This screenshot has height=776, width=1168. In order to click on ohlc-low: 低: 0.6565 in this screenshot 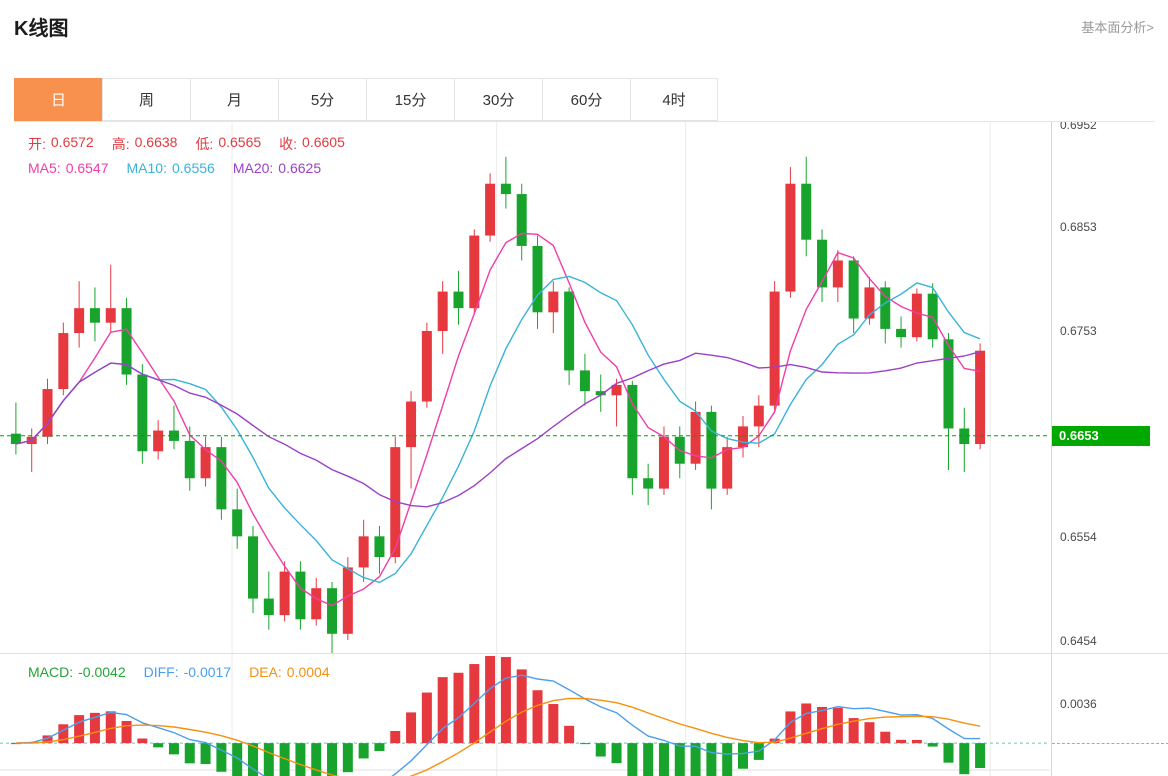, I will do `click(228, 143)`.